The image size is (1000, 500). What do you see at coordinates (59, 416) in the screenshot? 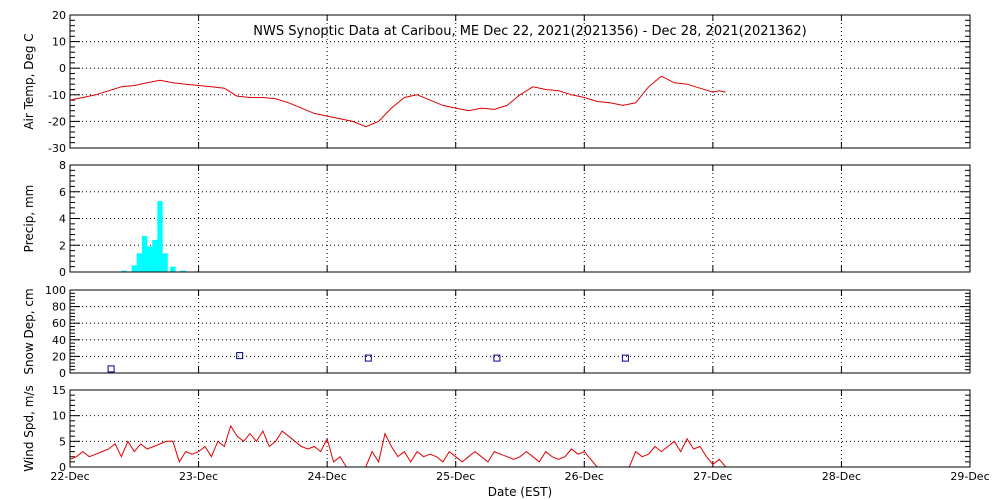
I see `wind-speed-ytick-label: 10` at bounding box center [59, 416].